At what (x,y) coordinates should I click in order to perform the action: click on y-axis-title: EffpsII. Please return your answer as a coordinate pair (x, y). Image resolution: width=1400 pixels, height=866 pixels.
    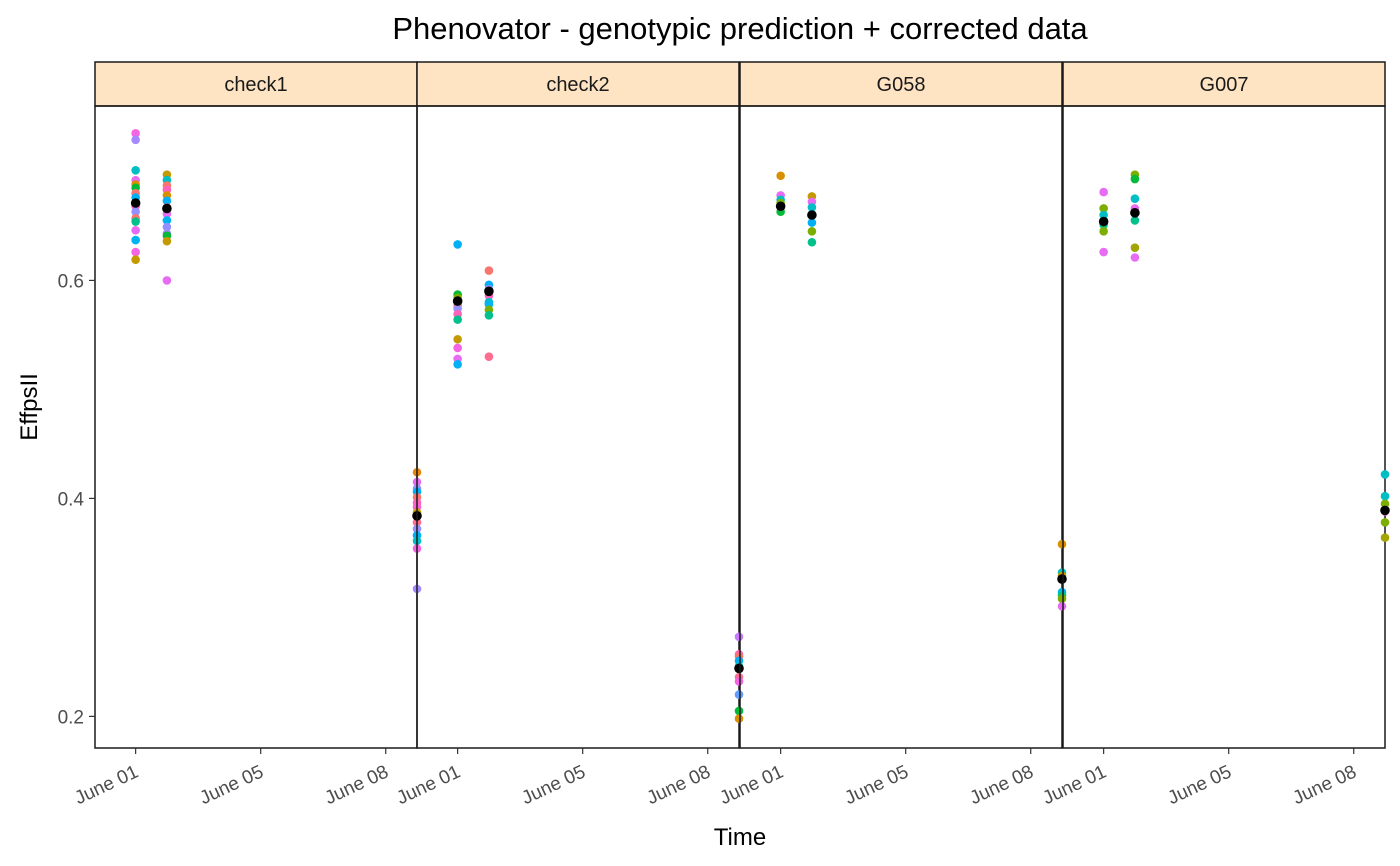
    Looking at the image, I should click on (29, 407).